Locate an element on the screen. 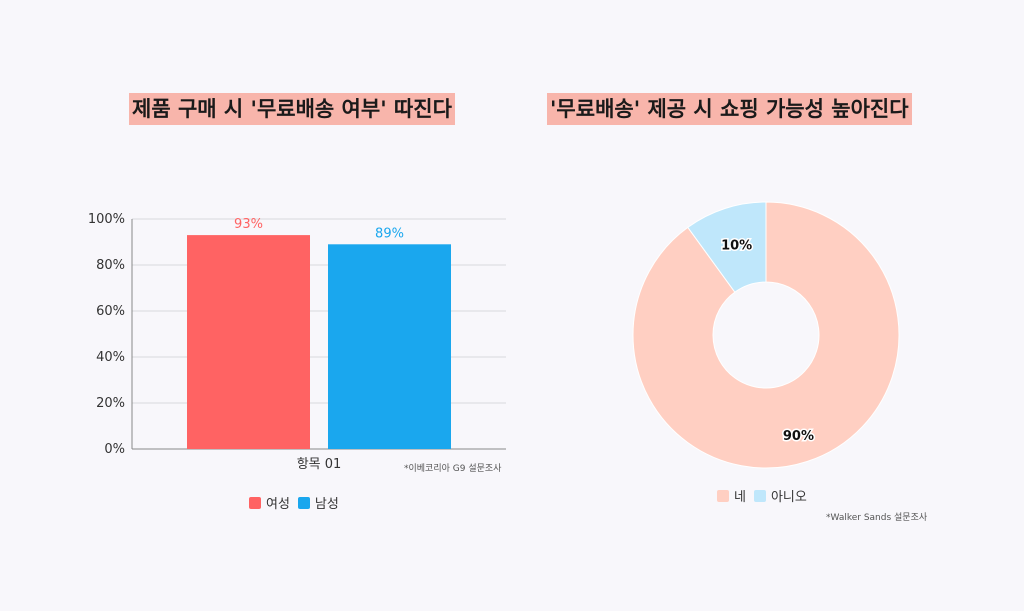 Image resolution: width=1024 pixels, height=611 pixels. legend-item-male: 남성 is located at coordinates (318, 502).